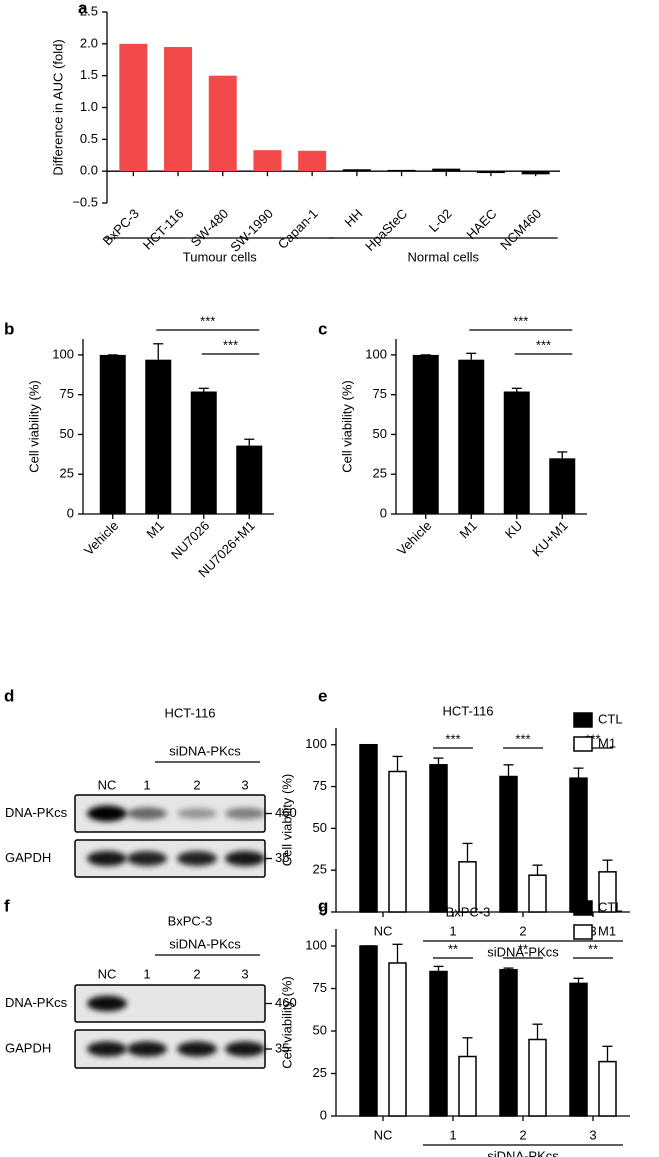 This screenshot has width=659, height=1157. I want to click on group-label: Tumour cells, so click(220, 256).